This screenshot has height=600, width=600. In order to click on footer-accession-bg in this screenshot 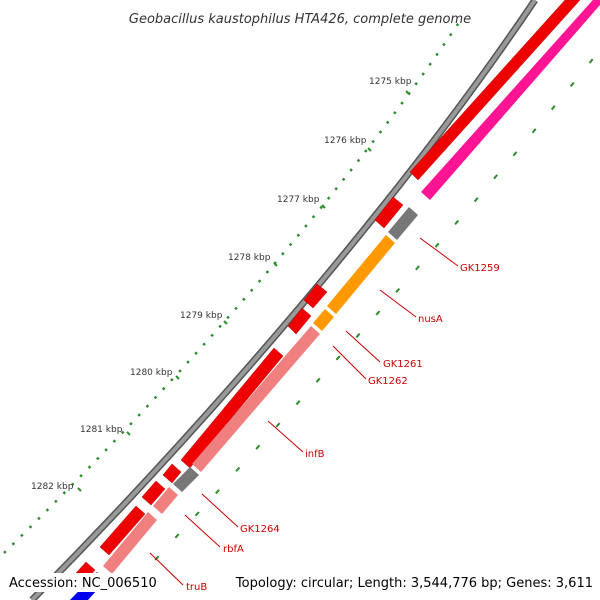, I will do `click(76, 582)`.